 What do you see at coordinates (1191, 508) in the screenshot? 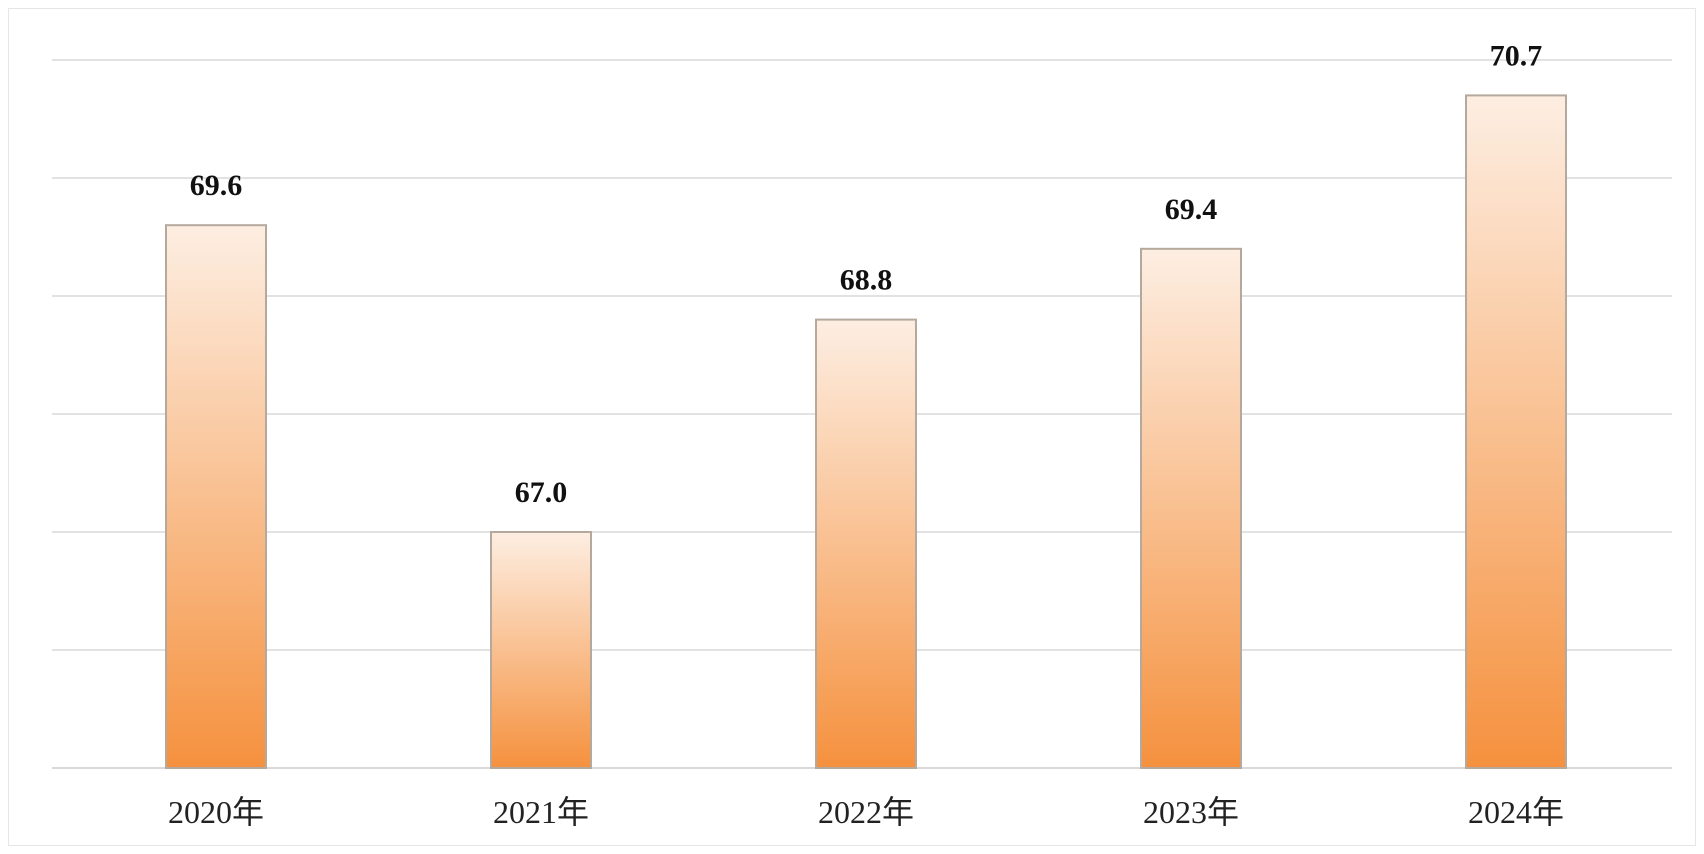
I see `bar-2023年` at bounding box center [1191, 508].